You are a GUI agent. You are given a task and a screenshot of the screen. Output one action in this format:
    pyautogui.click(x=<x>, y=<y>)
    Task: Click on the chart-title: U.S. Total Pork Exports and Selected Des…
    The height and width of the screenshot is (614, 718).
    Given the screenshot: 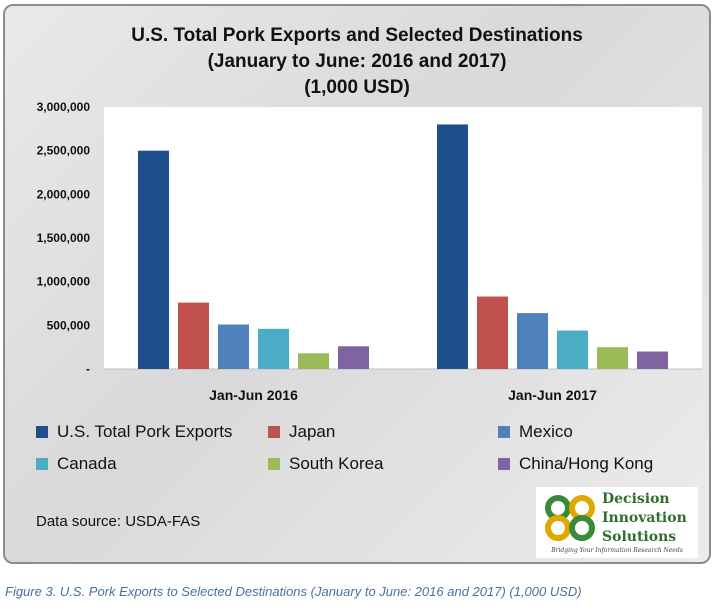 What is the action you would take?
    pyautogui.click(x=357, y=35)
    